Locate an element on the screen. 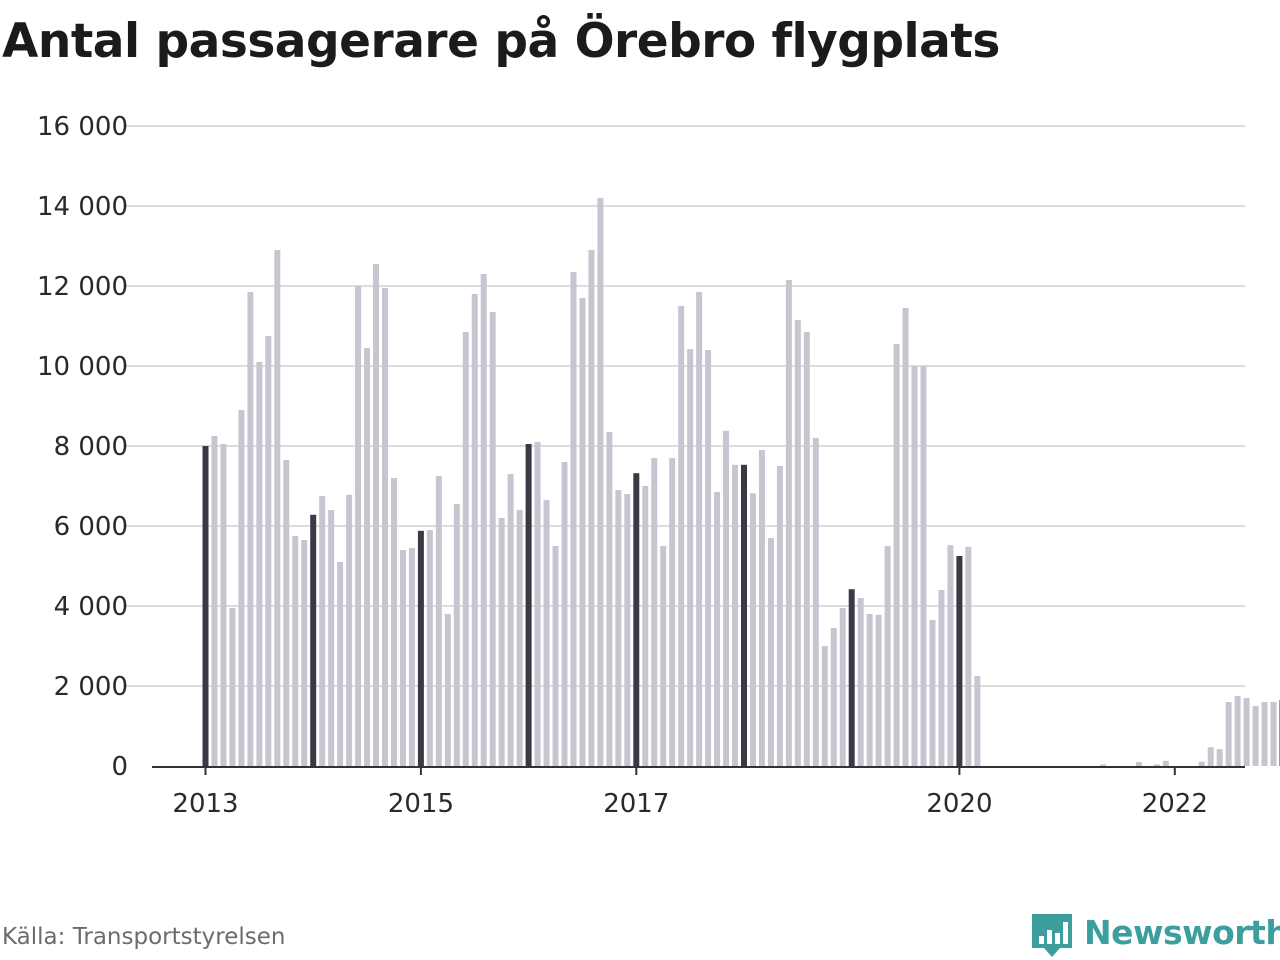 The height and width of the screenshot is (960, 1280). y-tick-label: 0 is located at coordinates (119, 767).